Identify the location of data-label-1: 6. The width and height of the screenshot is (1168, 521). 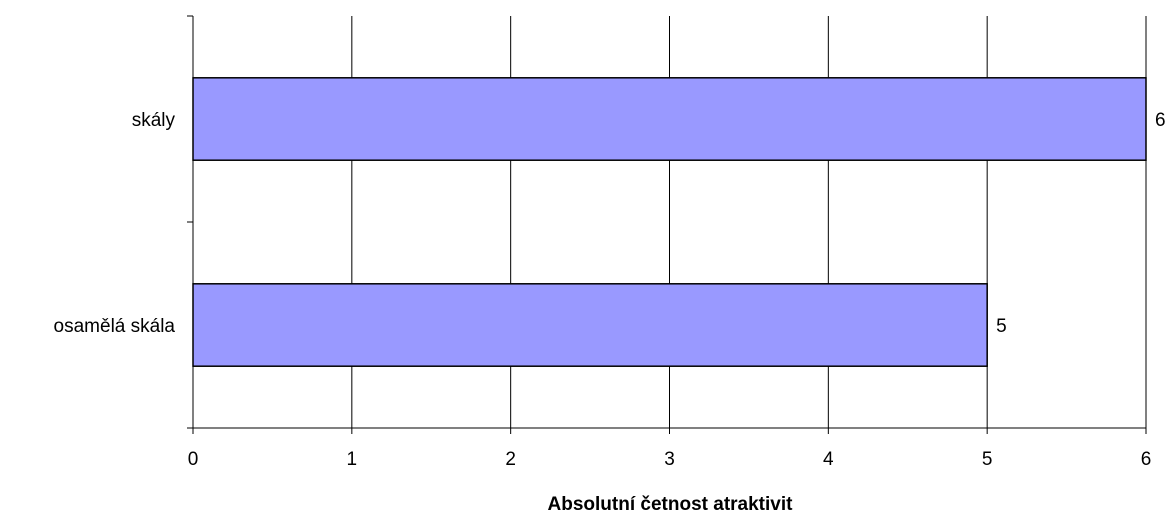
(1160, 120).